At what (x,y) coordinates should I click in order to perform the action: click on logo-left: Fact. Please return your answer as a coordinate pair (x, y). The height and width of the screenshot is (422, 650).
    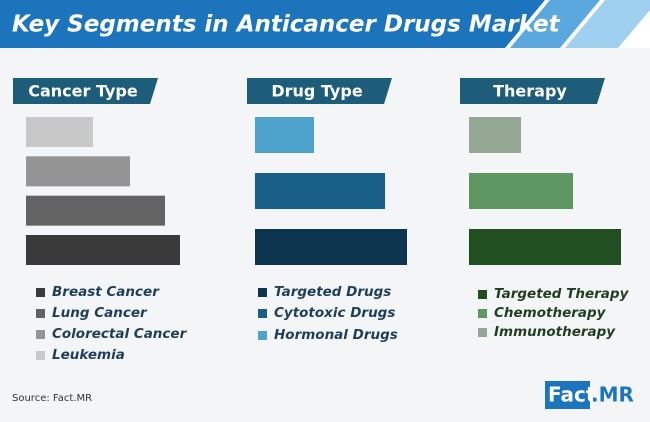
    Looking at the image, I should click on (572, 395).